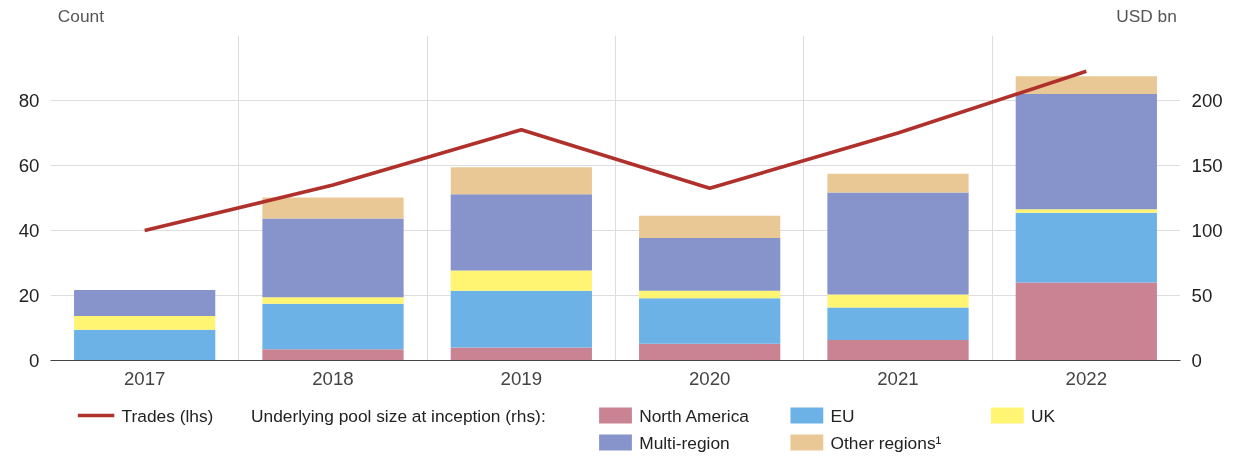 This screenshot has height=475, width=1247. What do you see at coordinates (398, 415) in the screenshot?
I see `legend-title: Underlying pool size at inception (rhs):` at bounding box center [398, 415].